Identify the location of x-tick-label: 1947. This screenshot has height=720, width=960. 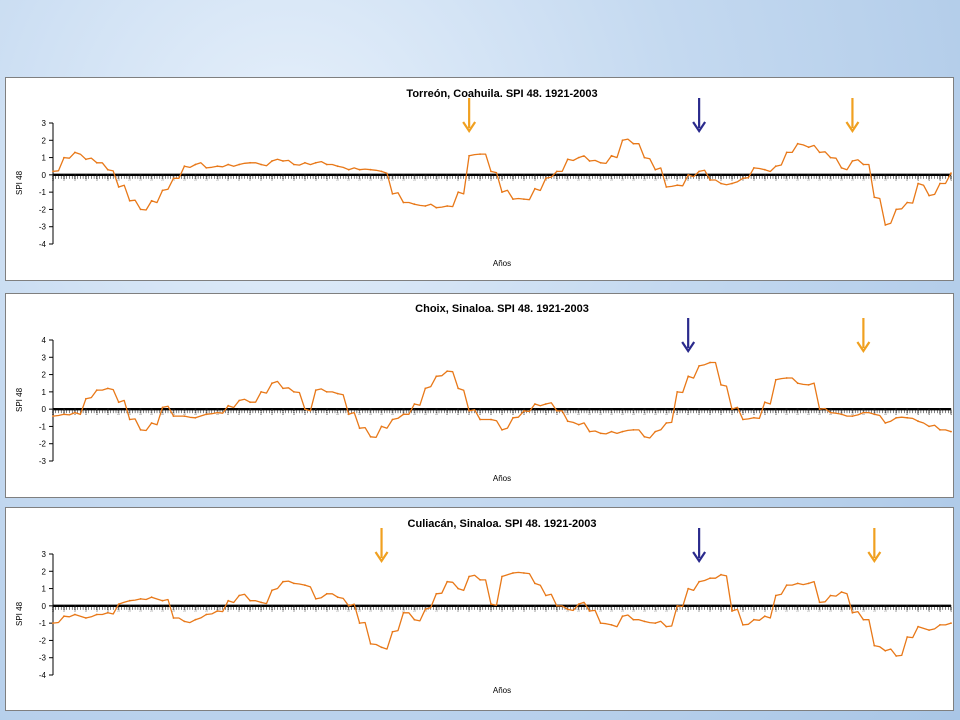
(338, 608).